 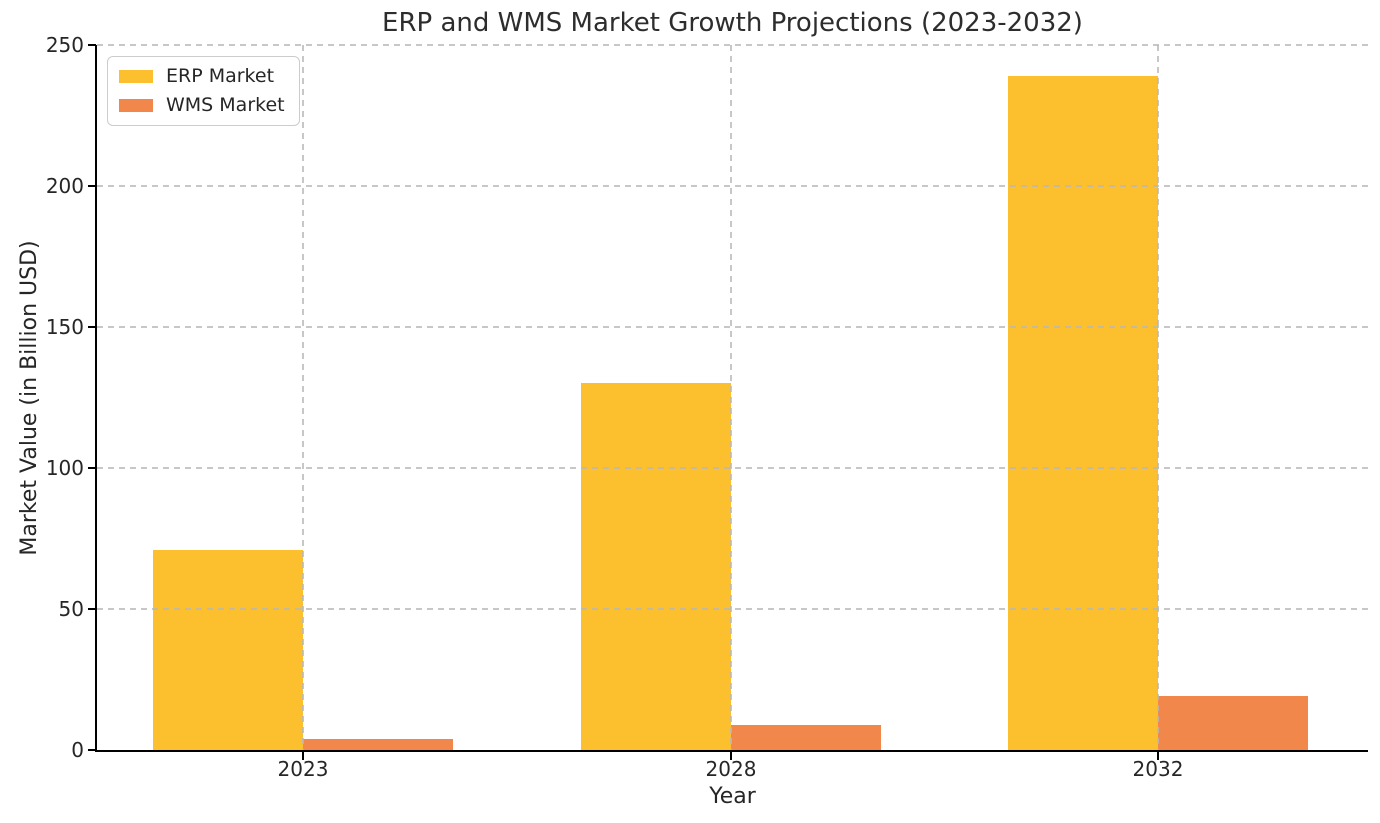 What do you see at coordinates (96, 398) in the screenshot?
I see `y-axis-line` at bounding box center [96, 398].